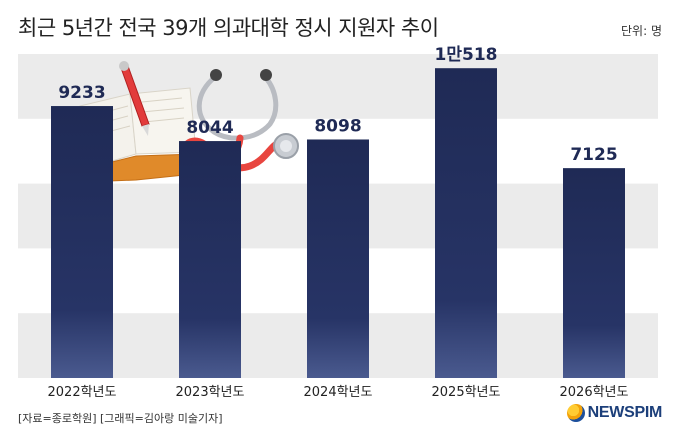 This screenshot has width=680, height=442. What do you see at coordinates (228, 28) in the screenshot?
I see `chart-title: 최근 5년간 전국 39개 의과대학 정시 지원자 추이` at bounding box center [228, 28].